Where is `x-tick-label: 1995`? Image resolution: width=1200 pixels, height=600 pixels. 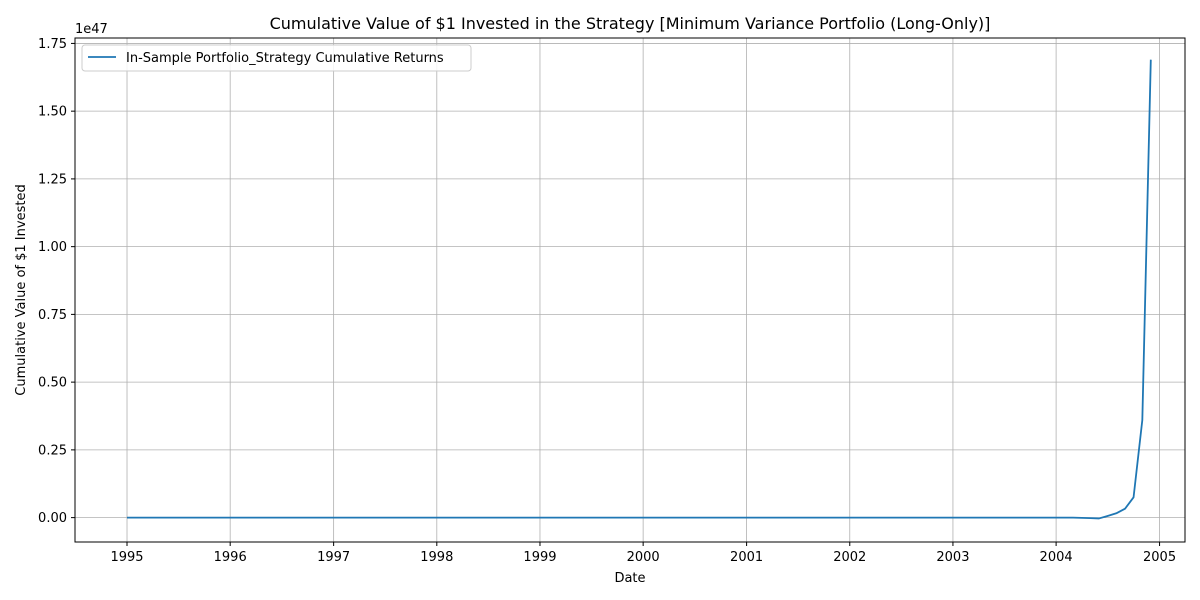 x-tick-label: 1995 is located at coordinates (126, 557).